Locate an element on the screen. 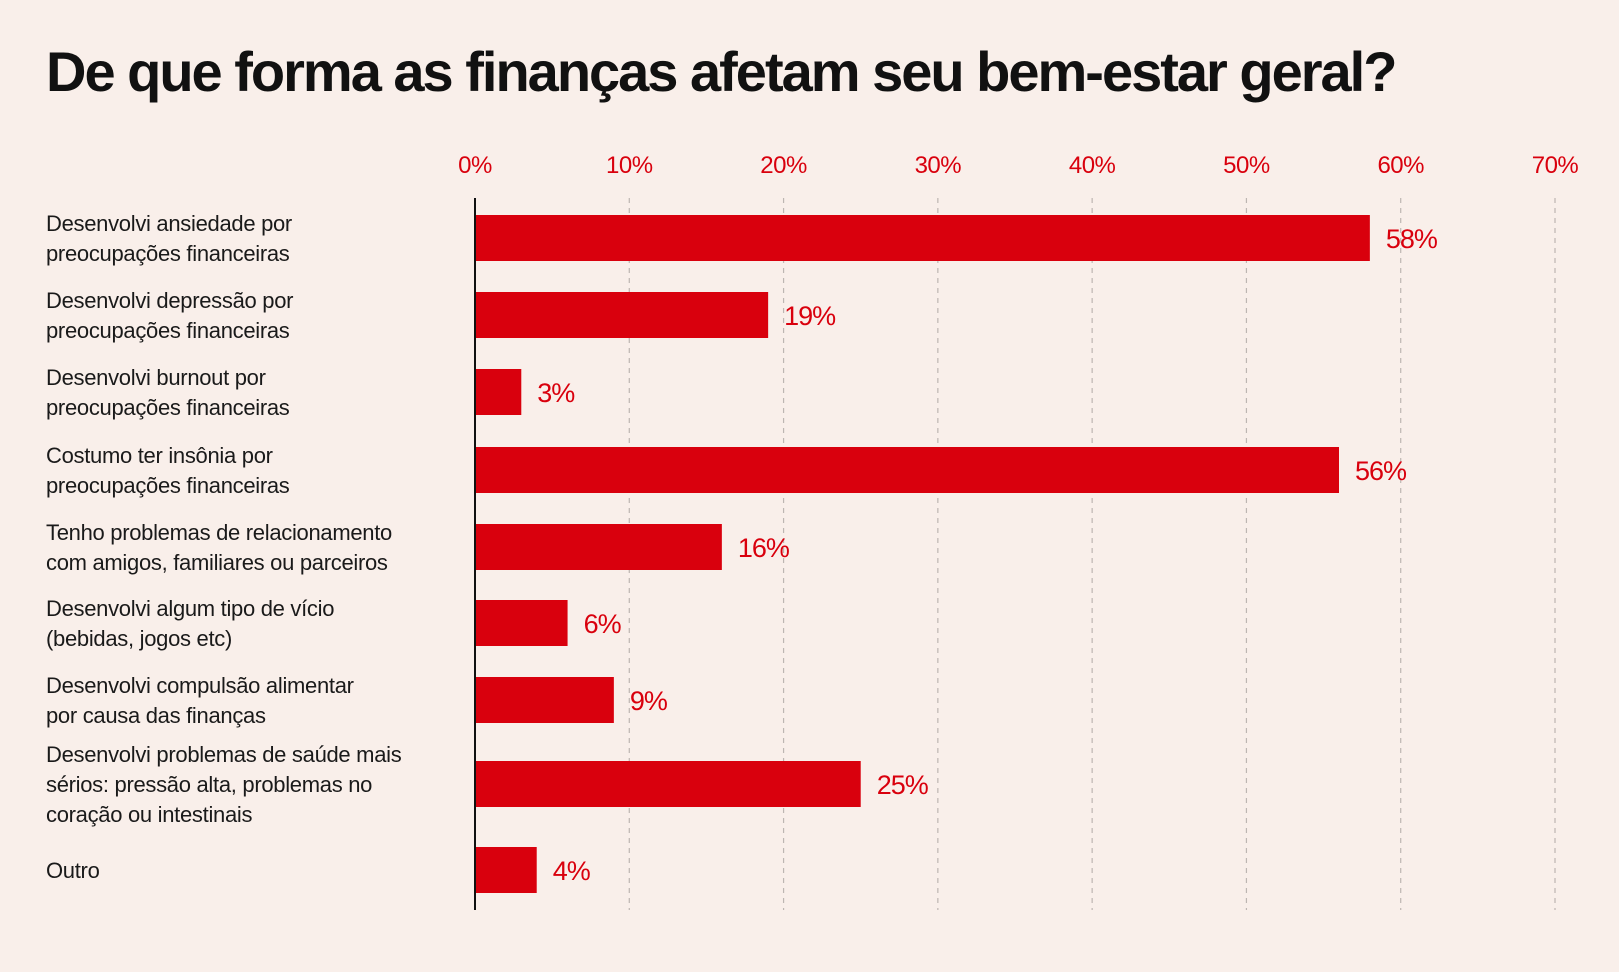 The image size is (1619, 972). category-label-line: sérios: pressão alta, problemas no is located at coordinates (209, 784).